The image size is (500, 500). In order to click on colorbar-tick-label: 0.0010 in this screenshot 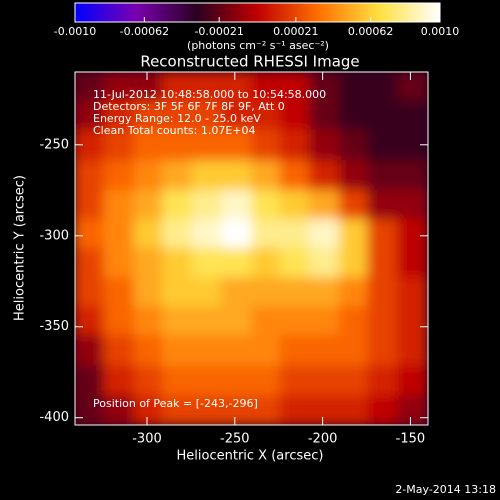, I will do `click(440, 31)`.